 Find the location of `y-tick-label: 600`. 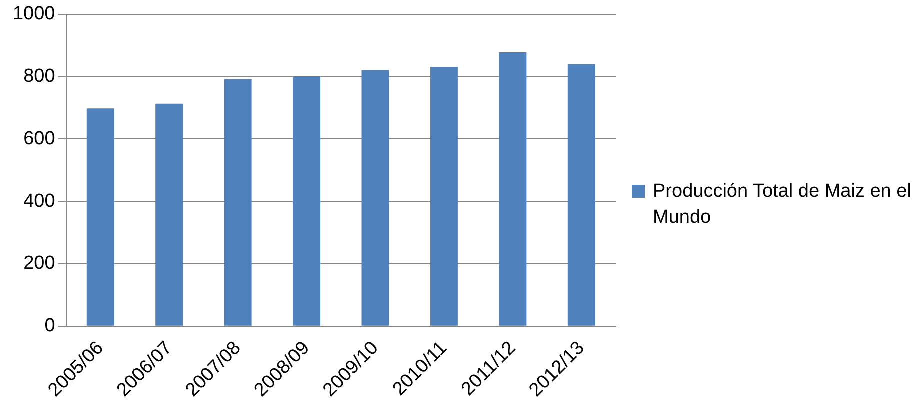

y-tick-label: 600 is located at coordinates (40, 139).